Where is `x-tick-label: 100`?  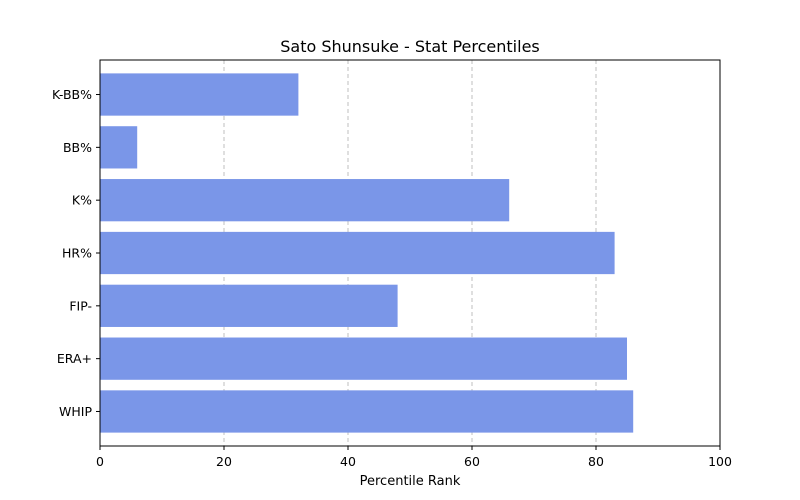 x-tick-label: 100 is located at coordinates (720, 461).